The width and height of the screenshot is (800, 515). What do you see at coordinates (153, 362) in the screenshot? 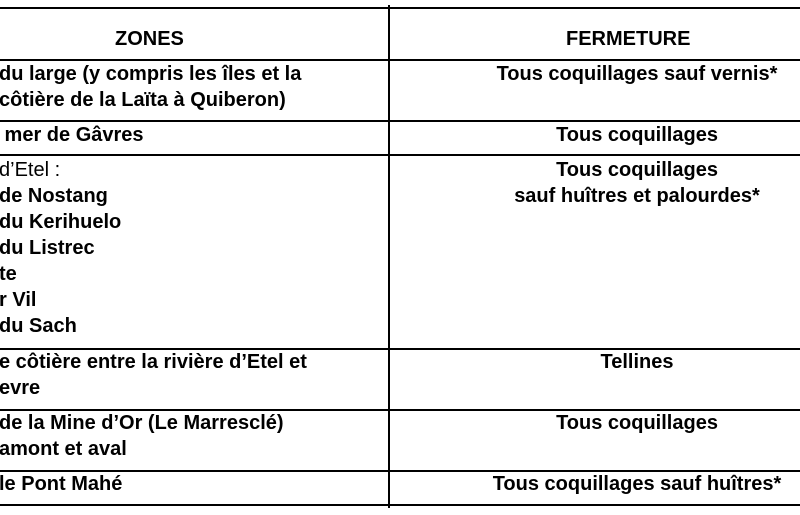
I see `zone-line: e côtière entre la rivière d’Etel et` at bounding box center [153, 362].